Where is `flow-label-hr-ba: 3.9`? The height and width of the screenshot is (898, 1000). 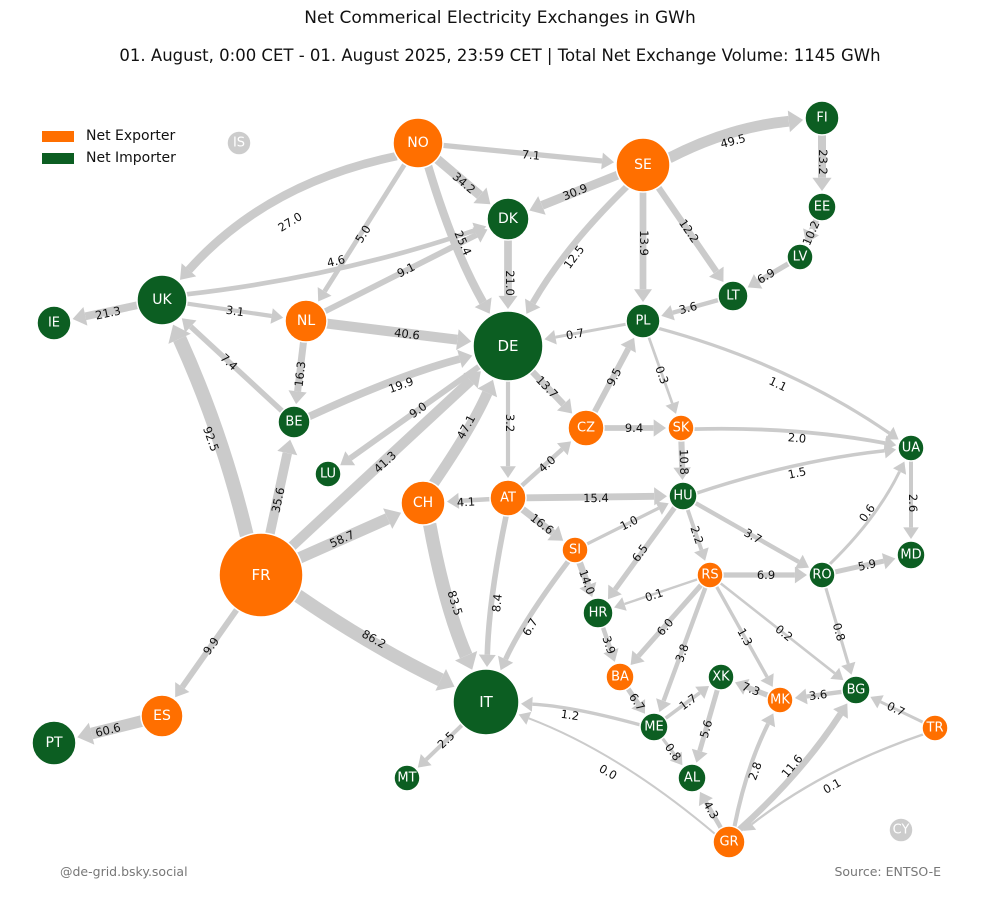
flow-label-hr-ba: 3.9 is located at coordinates (608, 645).